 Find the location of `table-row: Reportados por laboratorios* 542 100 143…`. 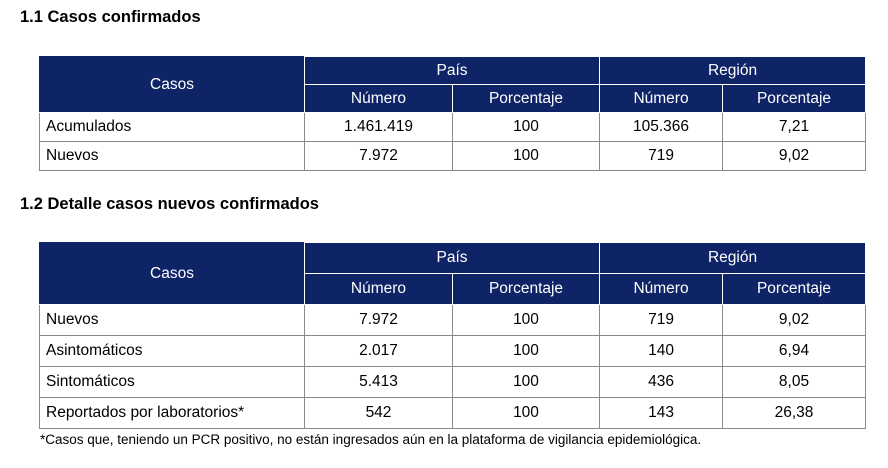

table-row: Reportados por laboratorios* 542 100 143… is located at coordinates (453, 413).